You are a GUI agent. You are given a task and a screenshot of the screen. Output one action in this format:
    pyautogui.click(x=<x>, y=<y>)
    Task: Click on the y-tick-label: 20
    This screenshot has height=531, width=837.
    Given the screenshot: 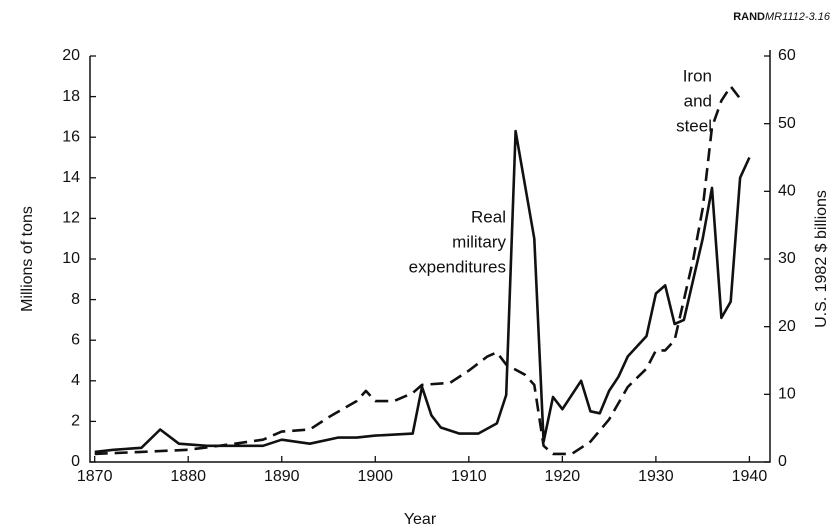 What is the action you would take?
    pyautogui.click(x=71, y=55)
    